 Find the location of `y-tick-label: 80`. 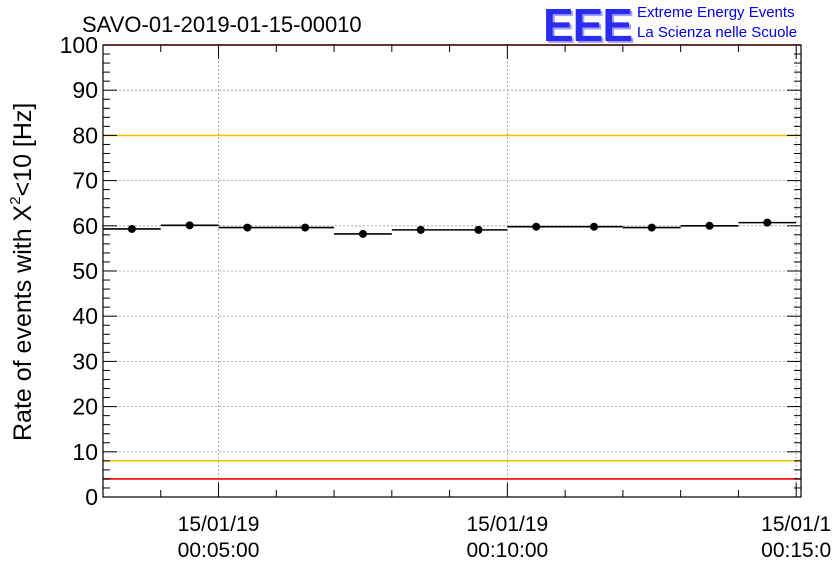

y-tick-label: 80 is located at coordinates (85, 135).